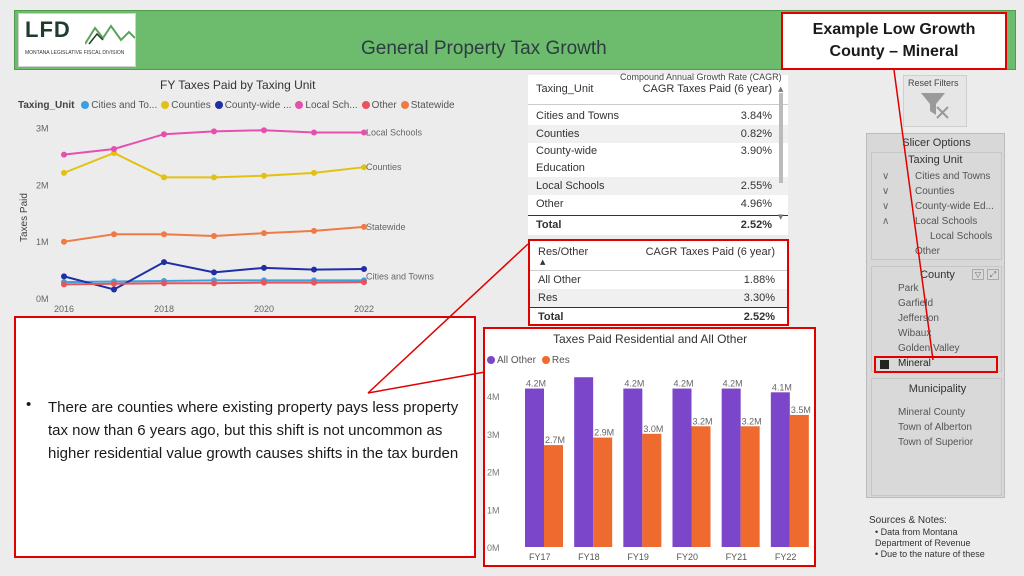 The height and width of the screenshot is (576, 1024). I want to click on chevron-up-icon: ∧, so click(886, 221).